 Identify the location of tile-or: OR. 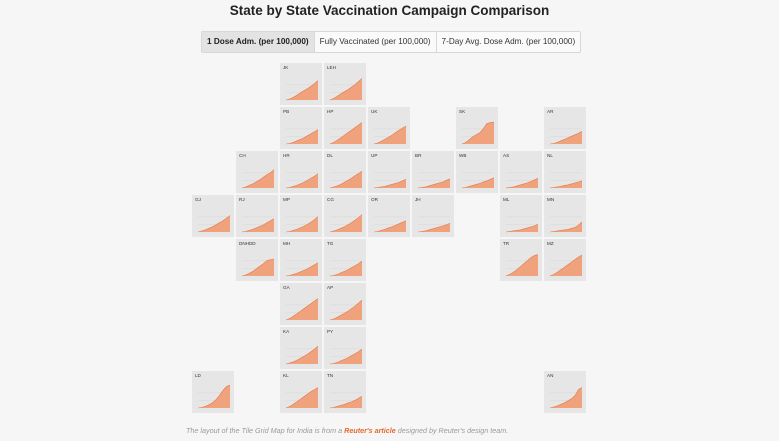
(389, 216).